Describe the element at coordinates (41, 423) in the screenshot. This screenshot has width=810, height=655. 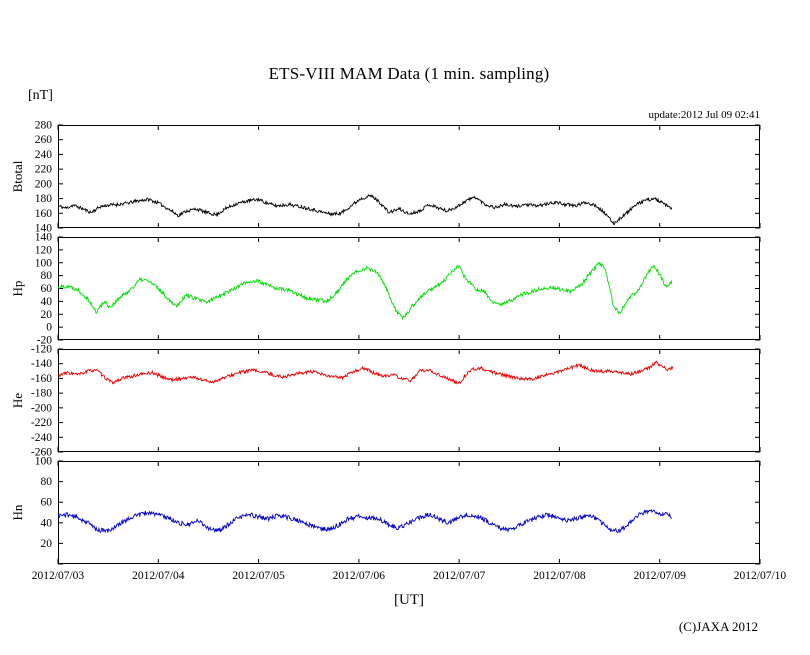
I see `y-tick-label: -220` at that location.